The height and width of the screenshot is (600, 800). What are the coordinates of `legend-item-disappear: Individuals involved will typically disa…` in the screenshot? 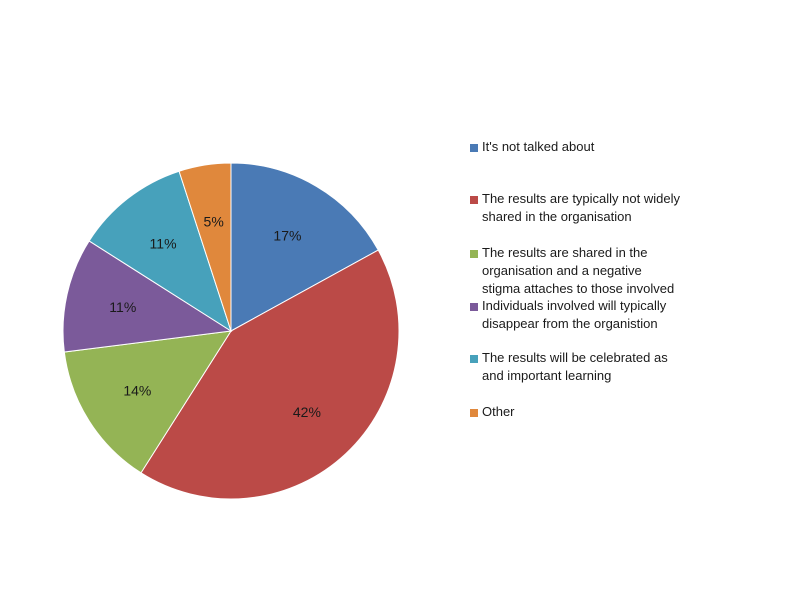 It's located at (595, 315).